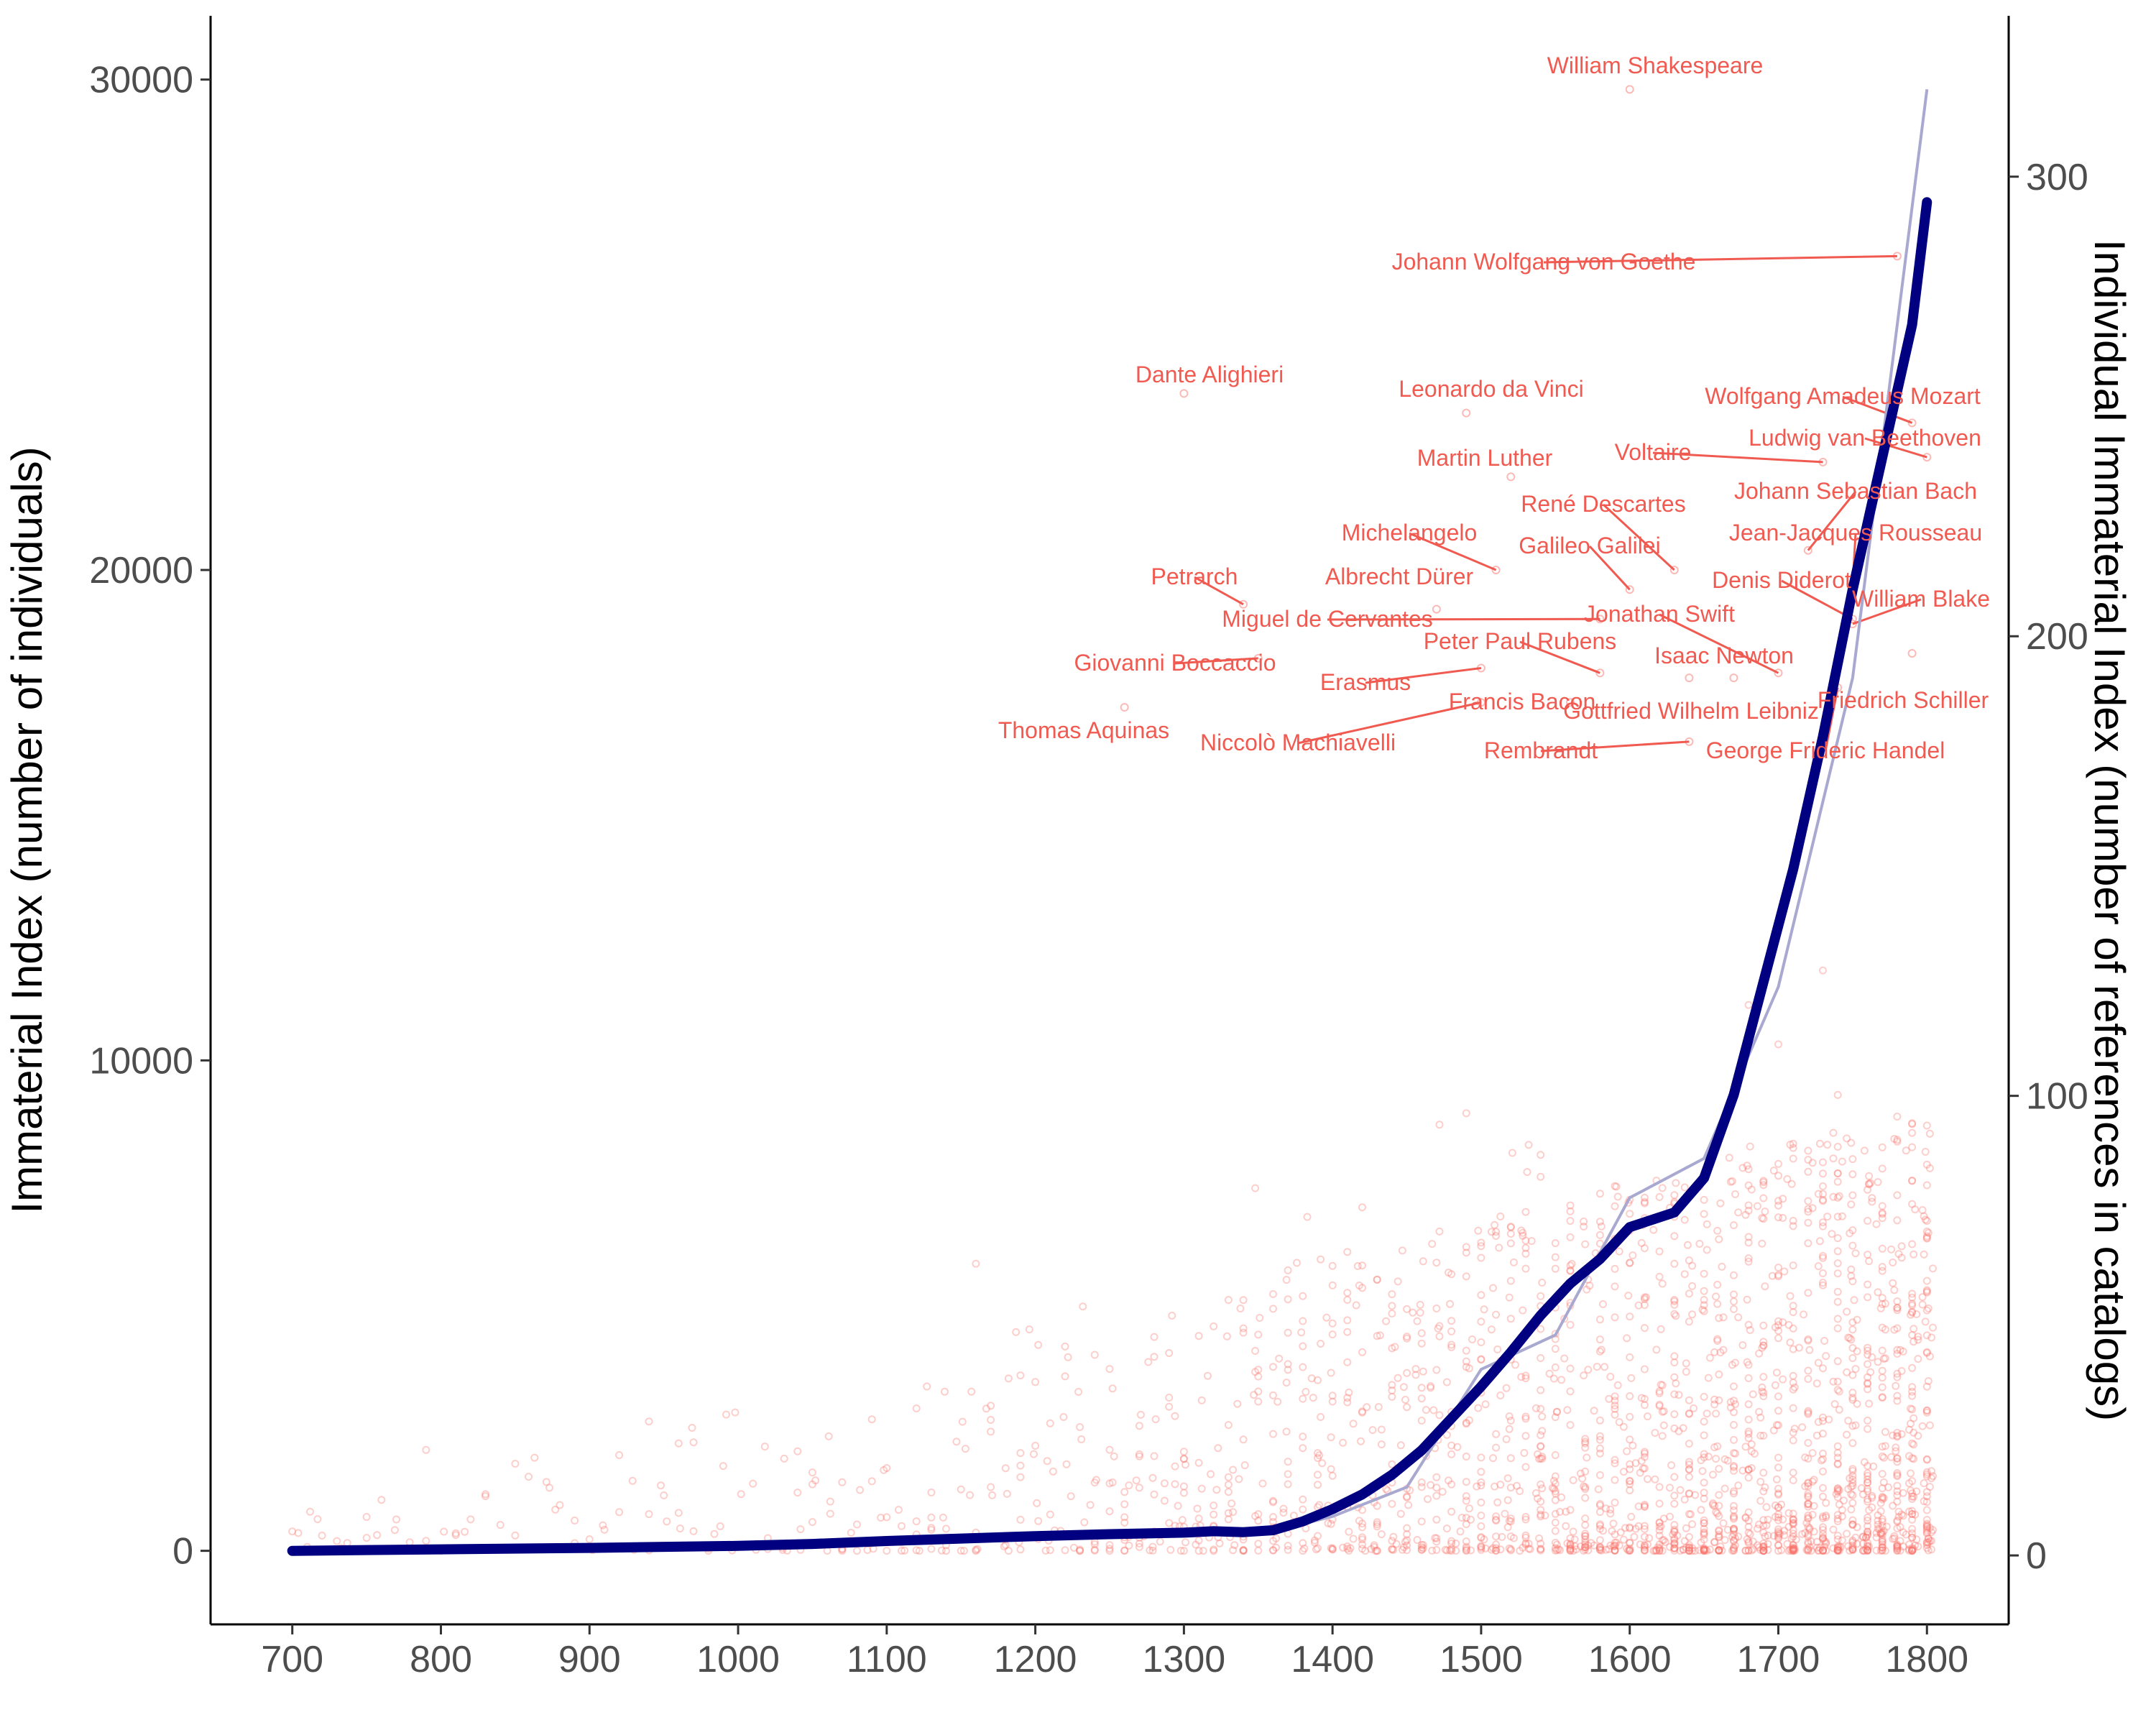 This screenshot has width=2156, height=1725. Describe the element at coordinates (2057, 637) in the screenshot. I see `y2-tick-label: 200` at that location.